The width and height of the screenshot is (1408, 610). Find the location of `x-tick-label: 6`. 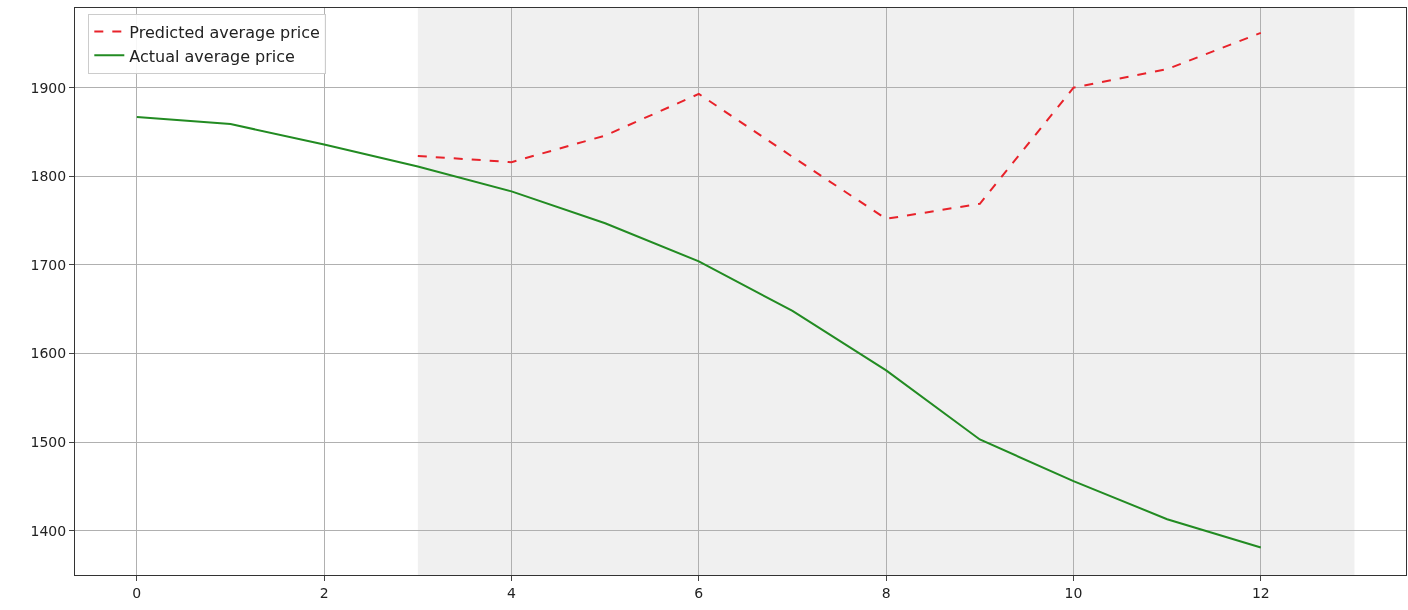

x-tick-label: 6 is located at coordinates (699, 592).